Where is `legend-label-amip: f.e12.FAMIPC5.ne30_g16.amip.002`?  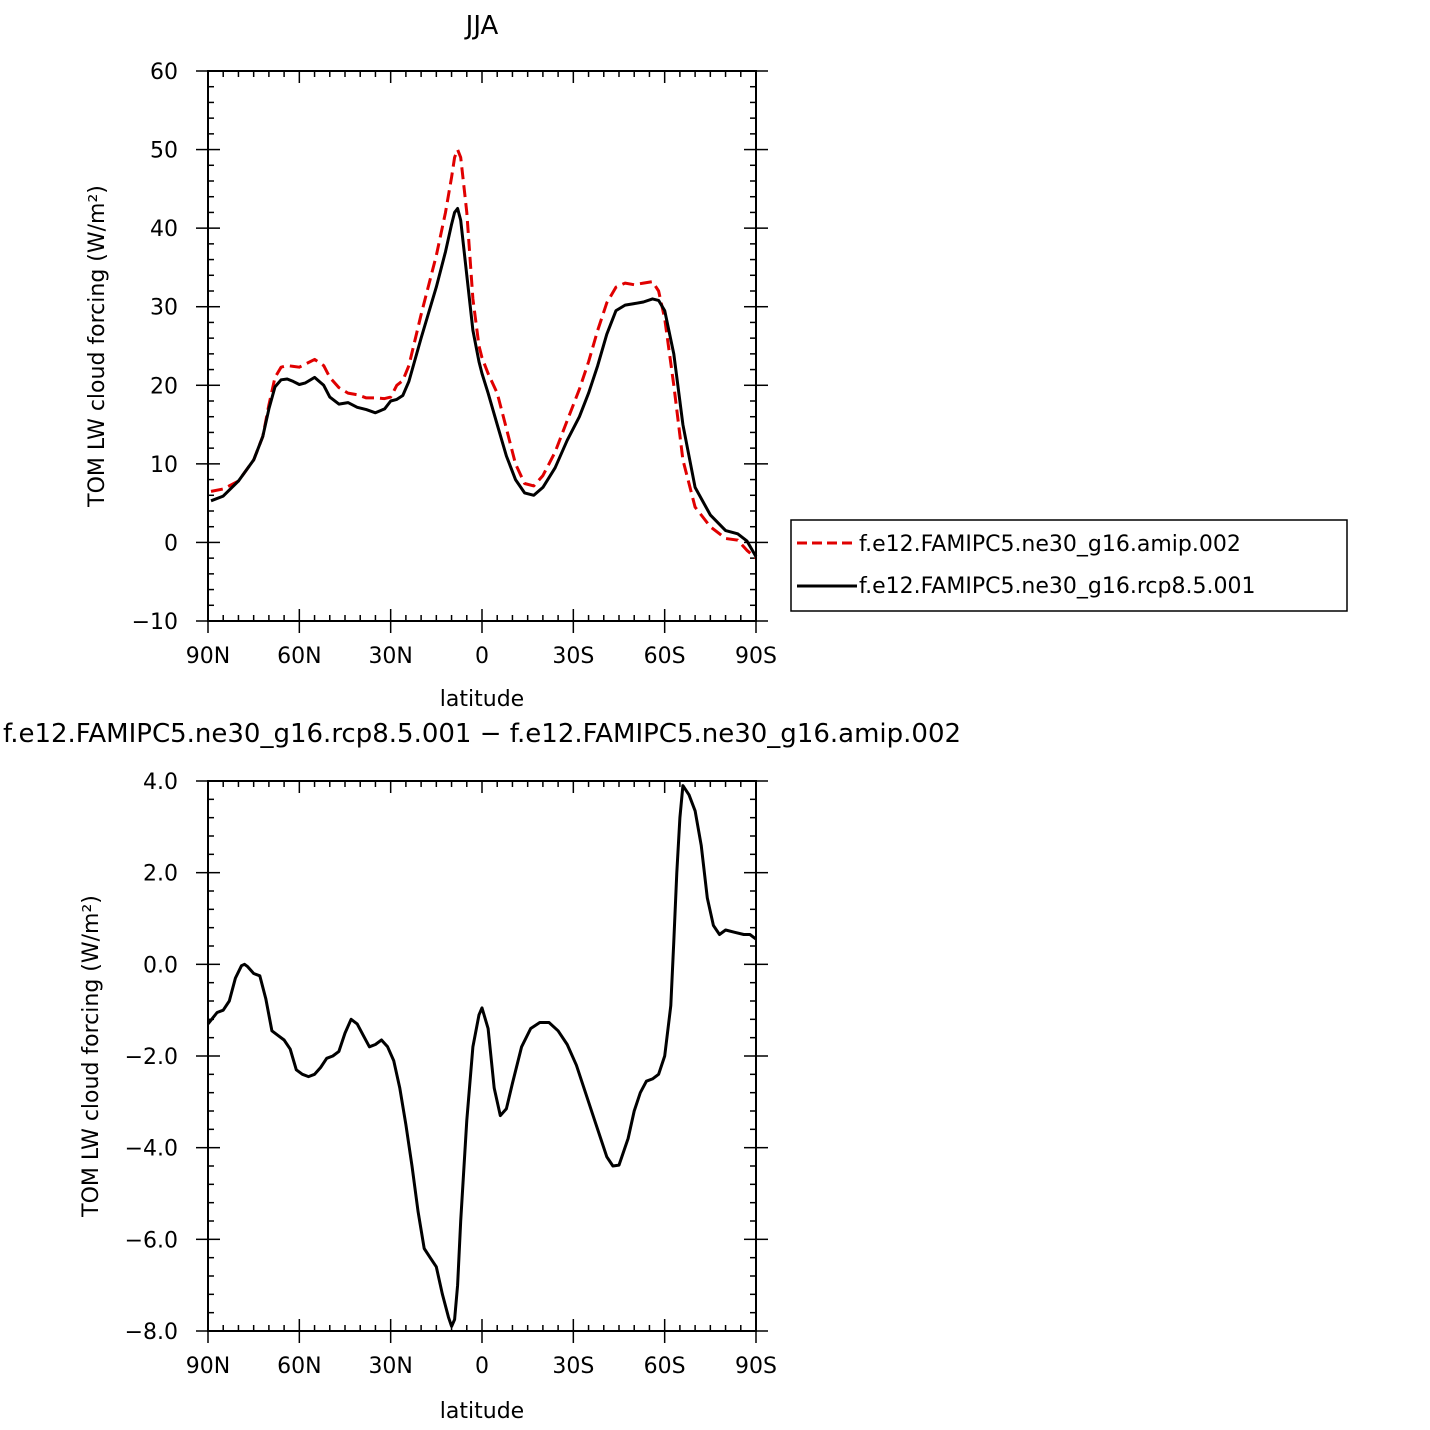 legend-label-amip: f.e12.FAMIPC5.ne30_g16.amip.002 is located at coordinates (1050, 544).